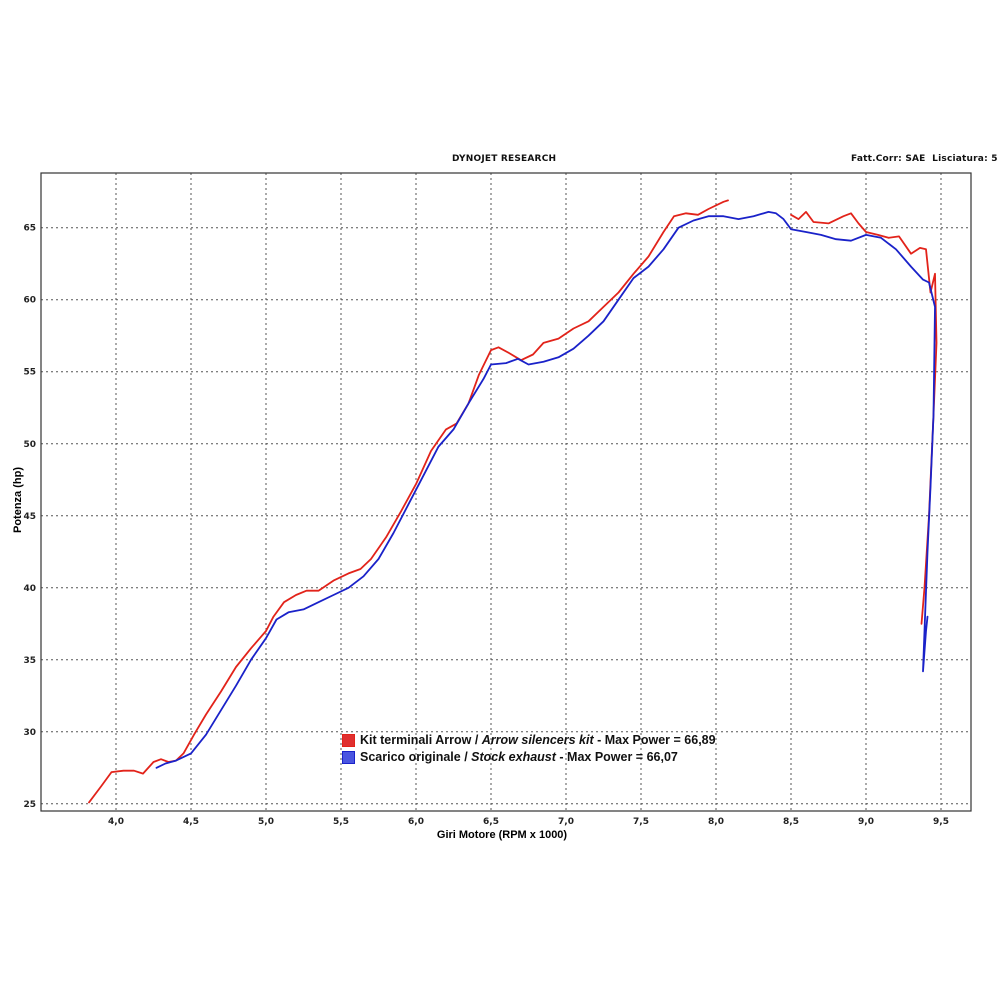 The height and width of the screenshot is (1000, 1000). Describe the element at coordinates (29, 661) in the screenshot. I see `y-tick-label: 35` at that location.